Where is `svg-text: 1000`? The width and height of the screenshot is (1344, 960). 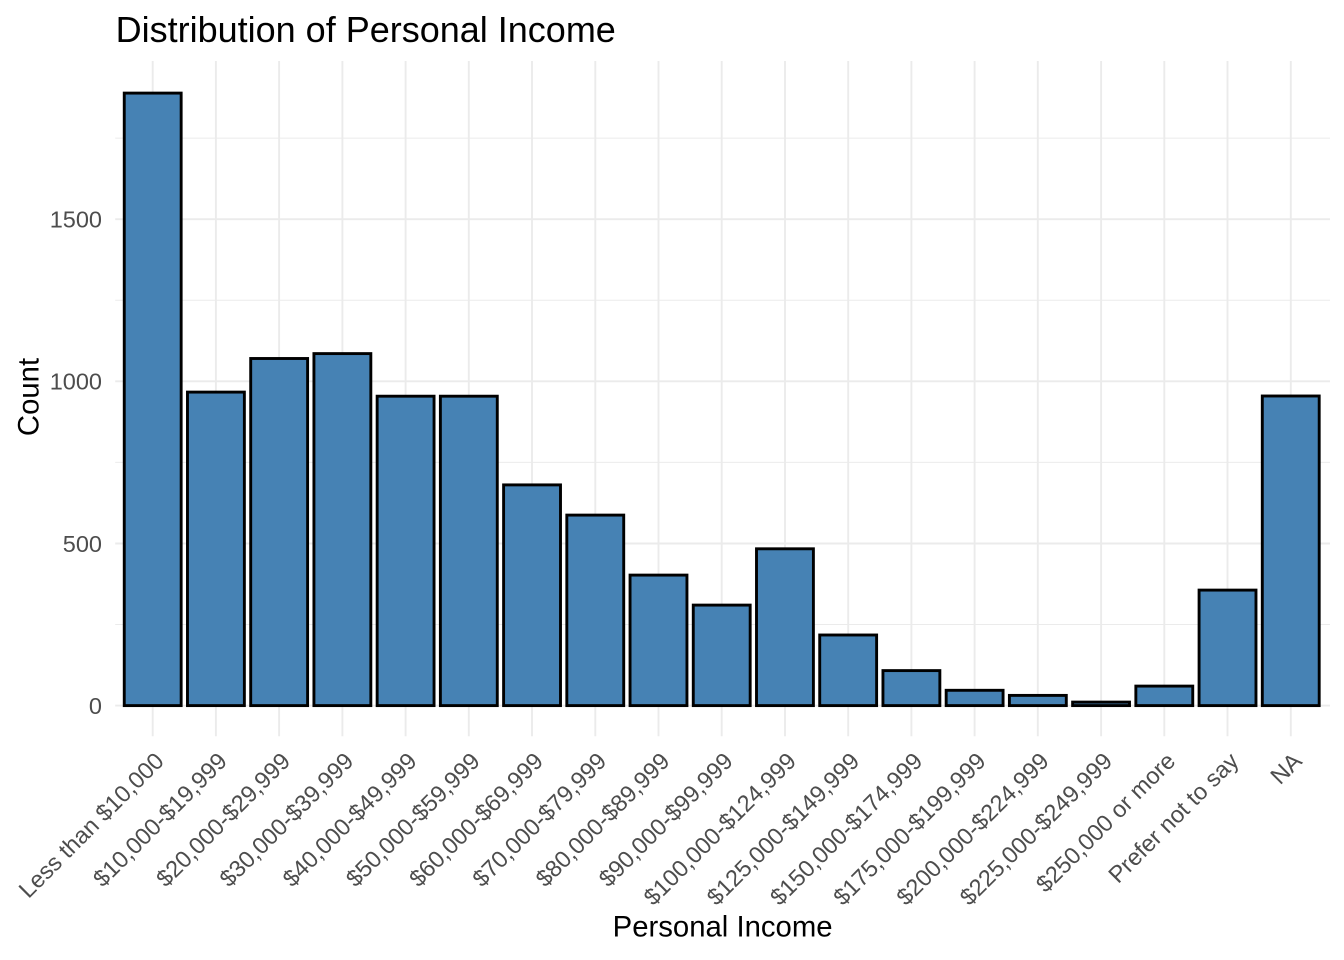 svg-text: 1000 is located at coordinates (76, 382).